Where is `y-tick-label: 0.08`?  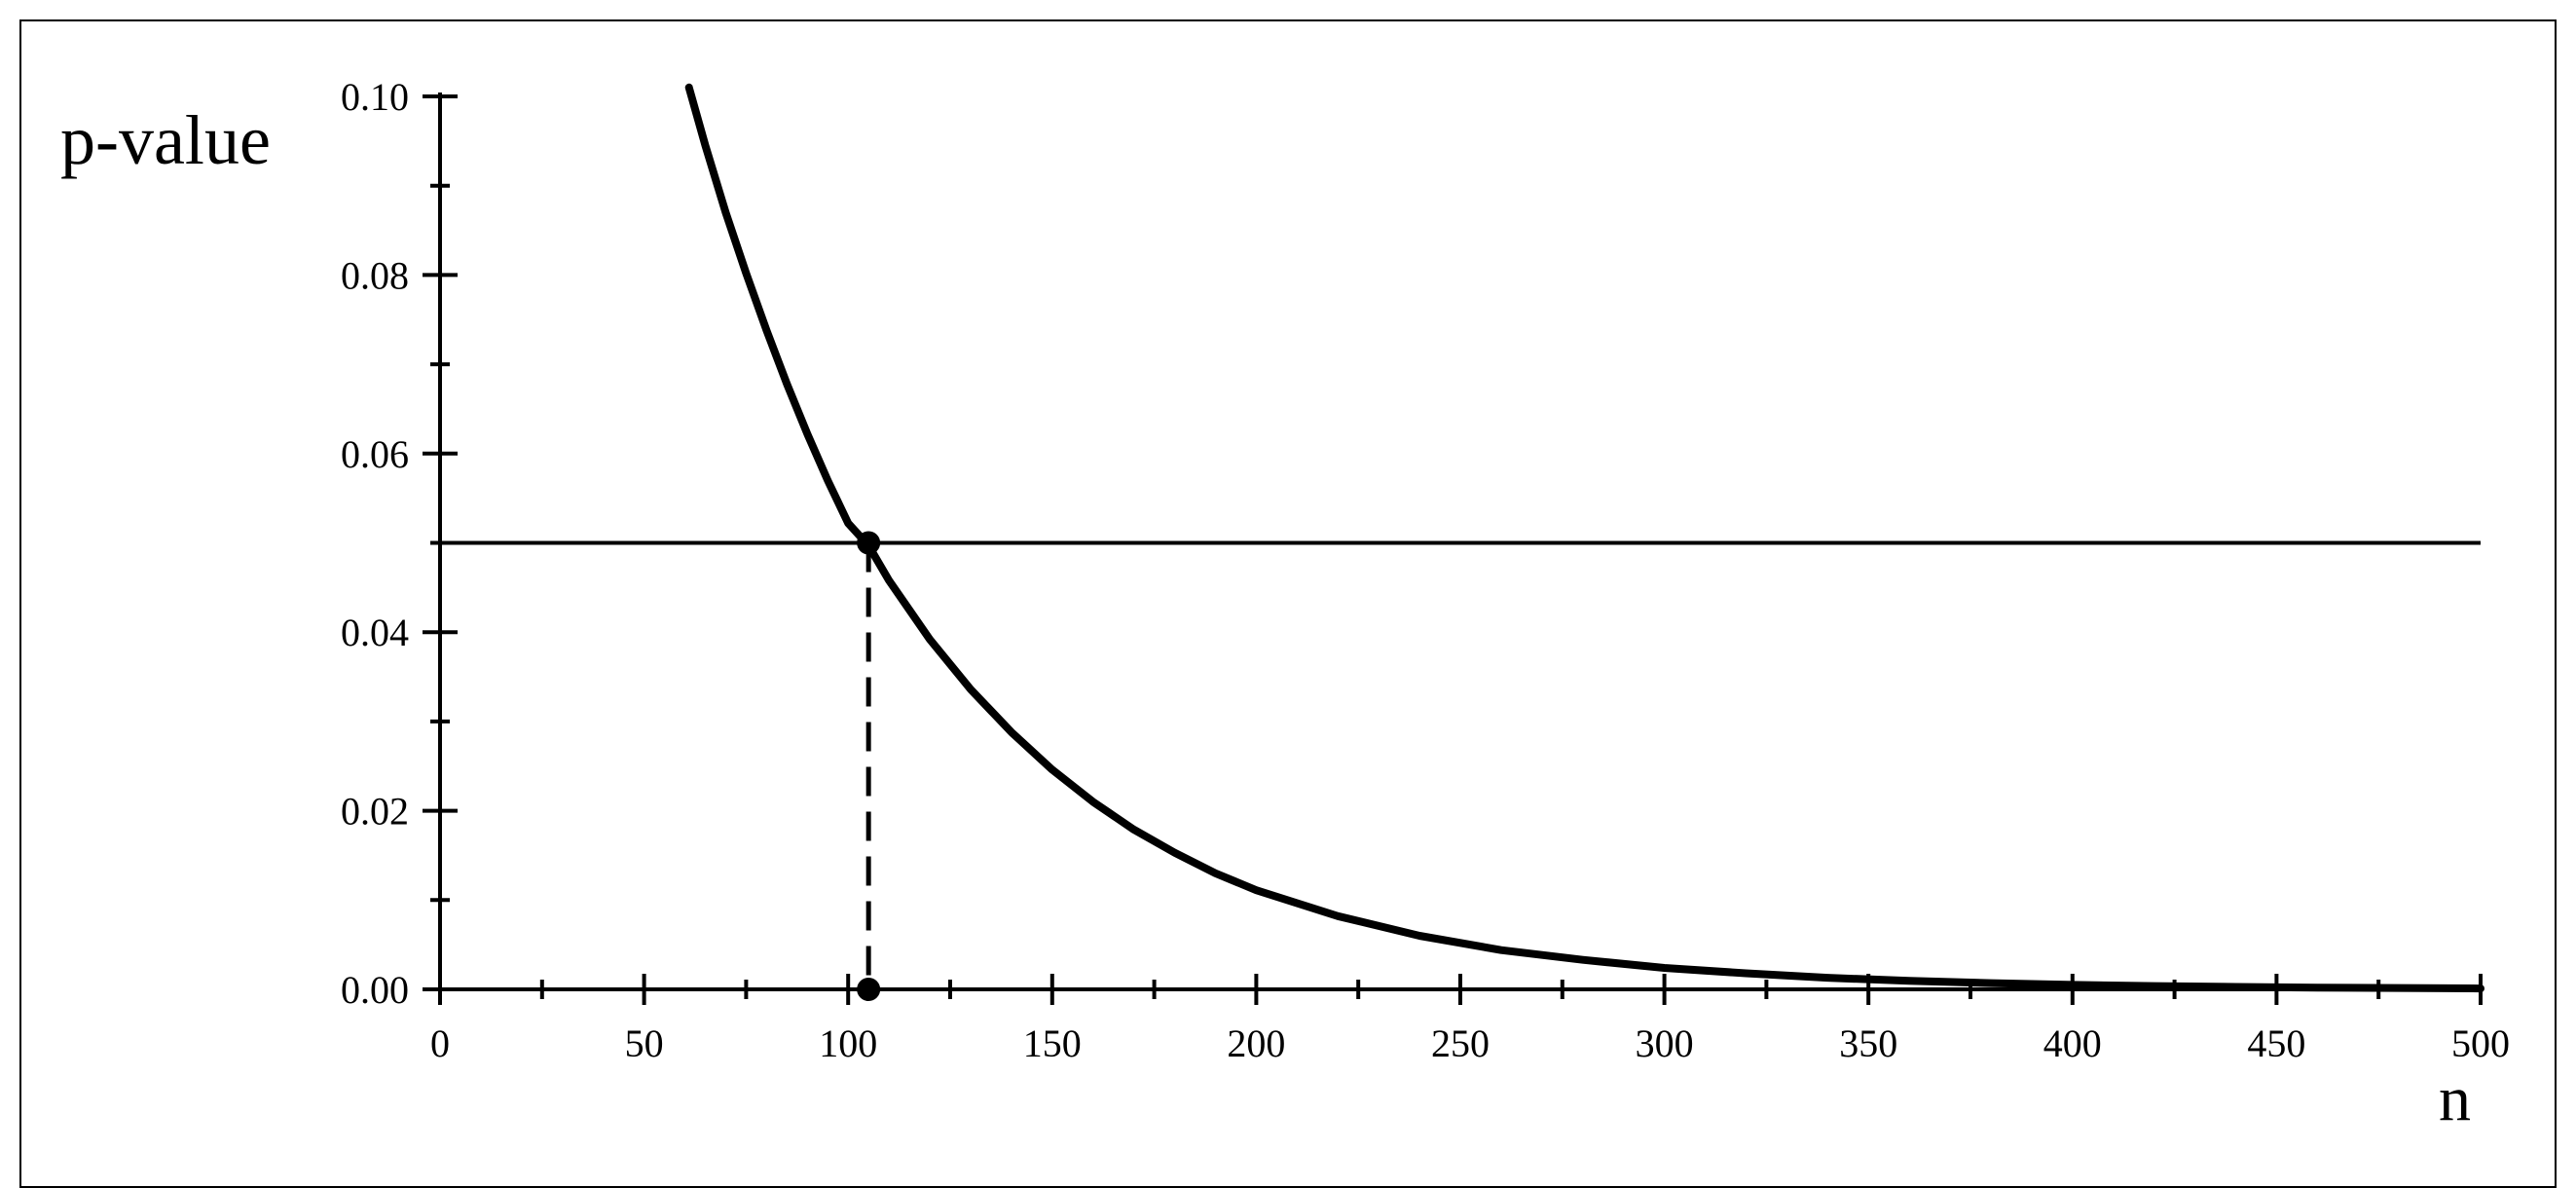
y-tick-label: 0.08 is located at coordinates (375, 275).